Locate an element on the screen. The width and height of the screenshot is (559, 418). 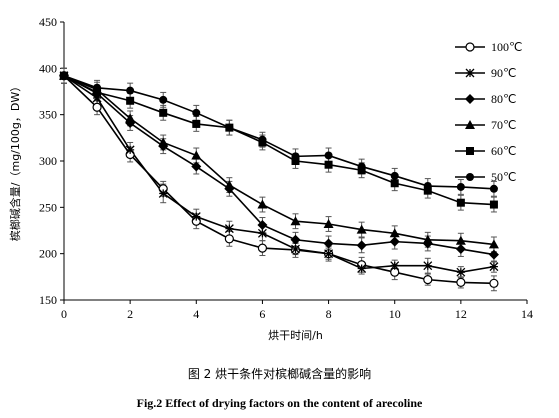
y-tick-label: 300 is located at coordinates (48, 161).